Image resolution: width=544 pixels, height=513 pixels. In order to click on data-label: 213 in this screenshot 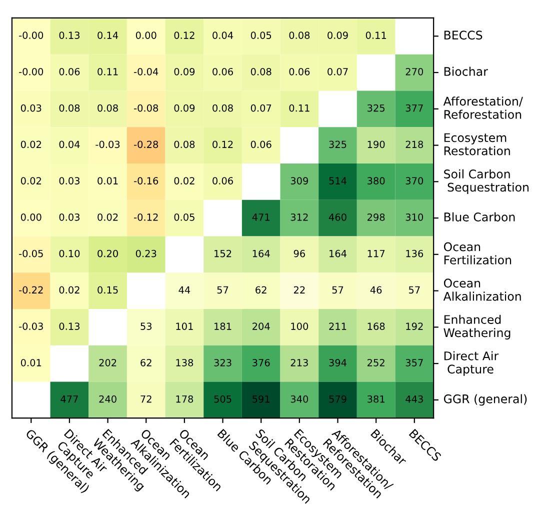, I will do `click(299, 362)`.